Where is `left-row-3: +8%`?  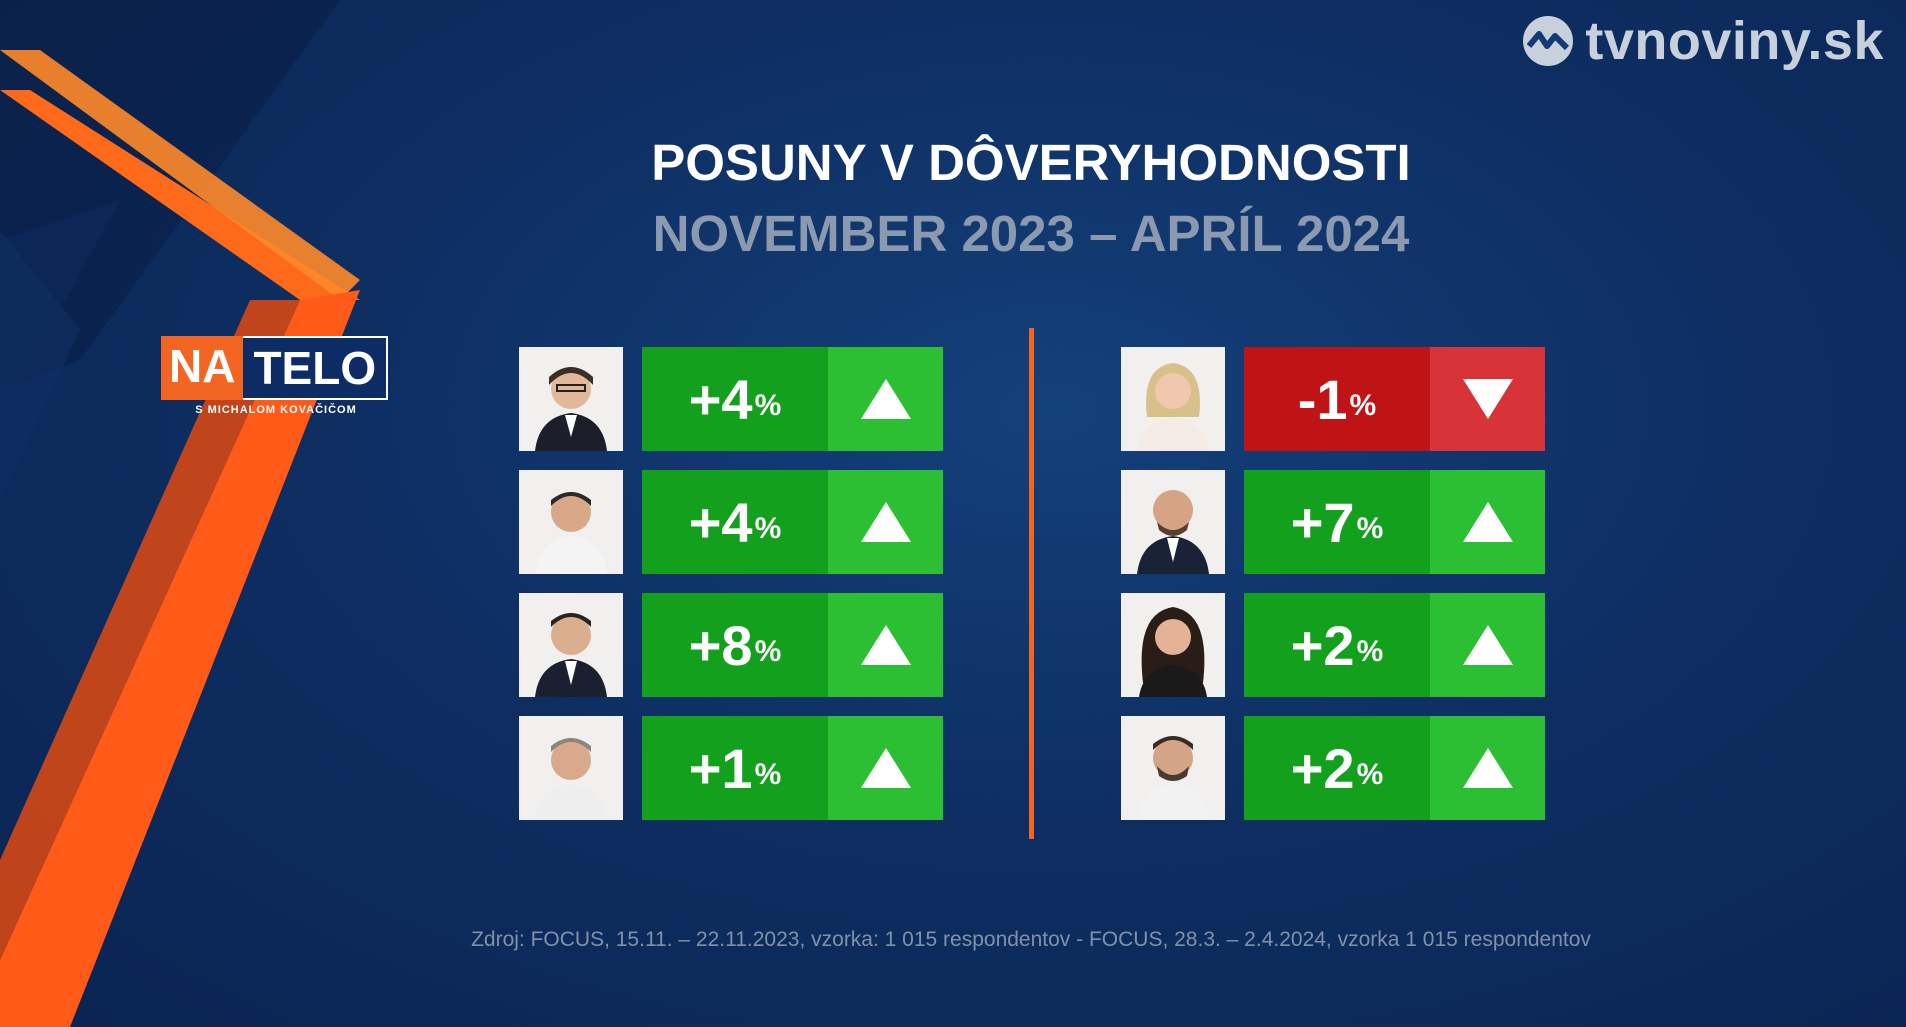
left-row-3: +8% is located at coordinates (731, 645).